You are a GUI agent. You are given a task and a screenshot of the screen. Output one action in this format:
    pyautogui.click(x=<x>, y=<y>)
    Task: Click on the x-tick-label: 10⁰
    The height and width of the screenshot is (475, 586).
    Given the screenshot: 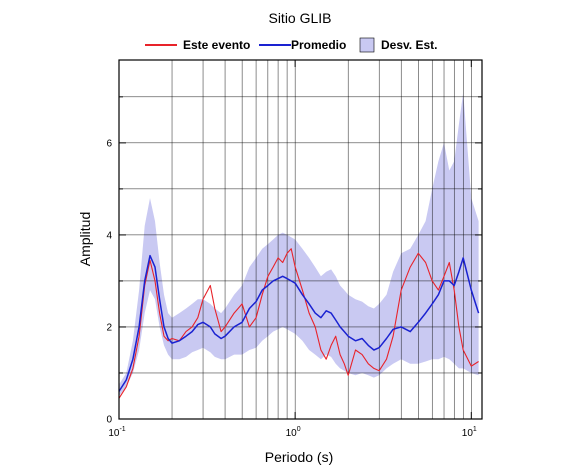 What is the action you would take?
    pyautogui.click(x=293, y=432)
    